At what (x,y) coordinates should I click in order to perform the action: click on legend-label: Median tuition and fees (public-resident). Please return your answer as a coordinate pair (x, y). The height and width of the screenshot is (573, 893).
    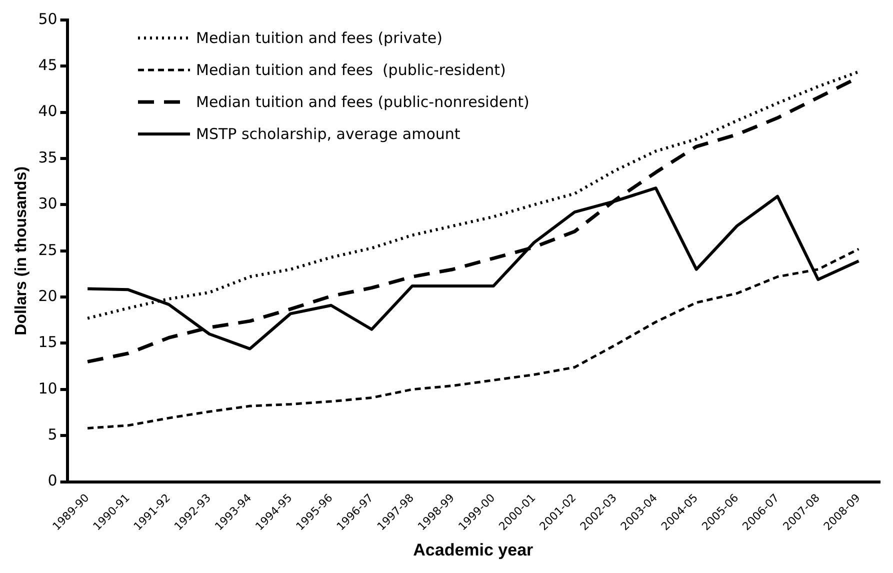
    Looking at the image, I should click on (351, 70).